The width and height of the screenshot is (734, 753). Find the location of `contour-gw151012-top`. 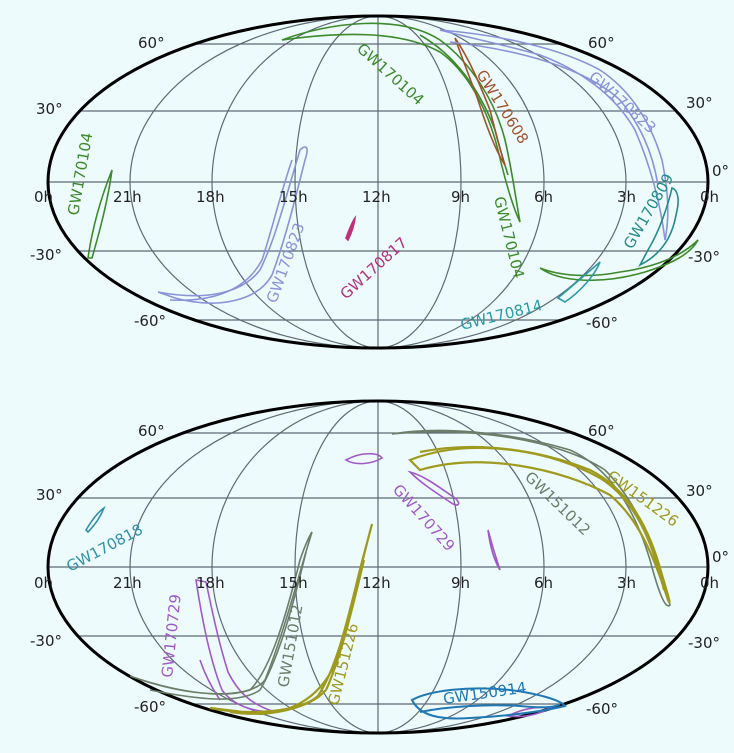

contour-gw151012-top is located at coordinates (531, 518).